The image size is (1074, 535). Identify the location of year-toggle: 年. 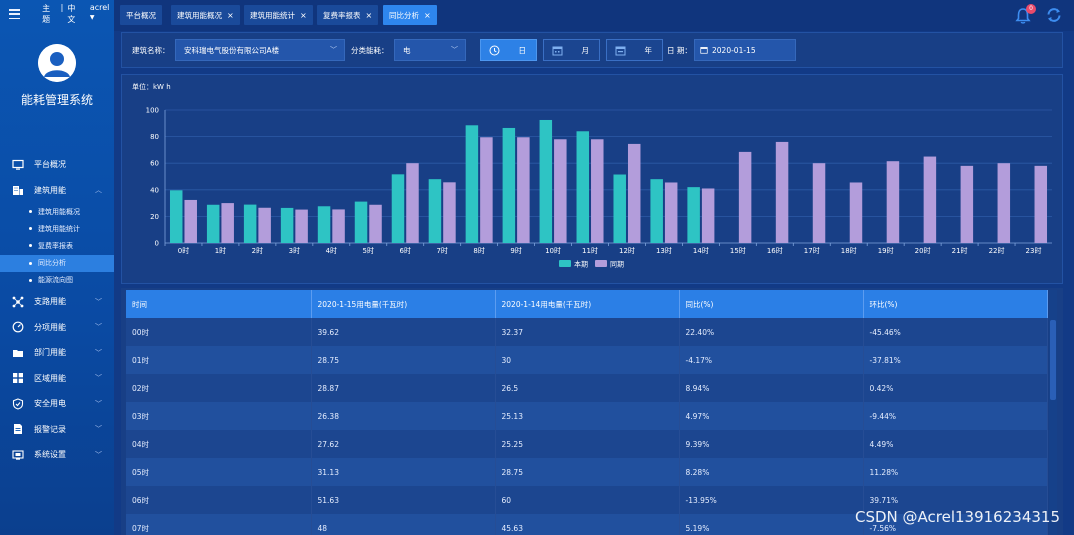
(634, 50).